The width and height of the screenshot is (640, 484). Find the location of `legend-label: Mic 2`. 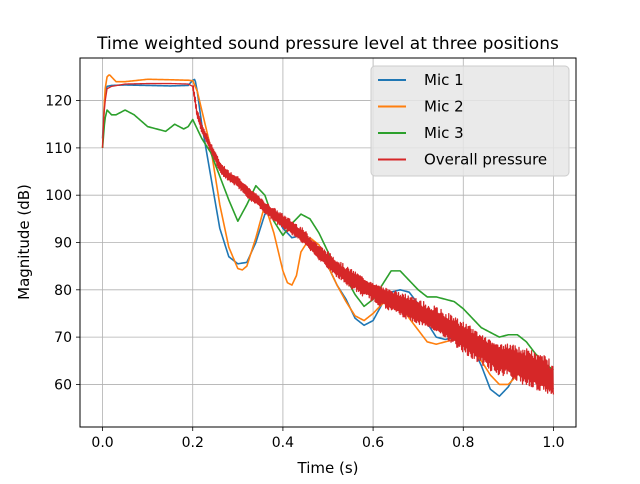

legend-label: Mic 2 is located at coordinates (444, 107).